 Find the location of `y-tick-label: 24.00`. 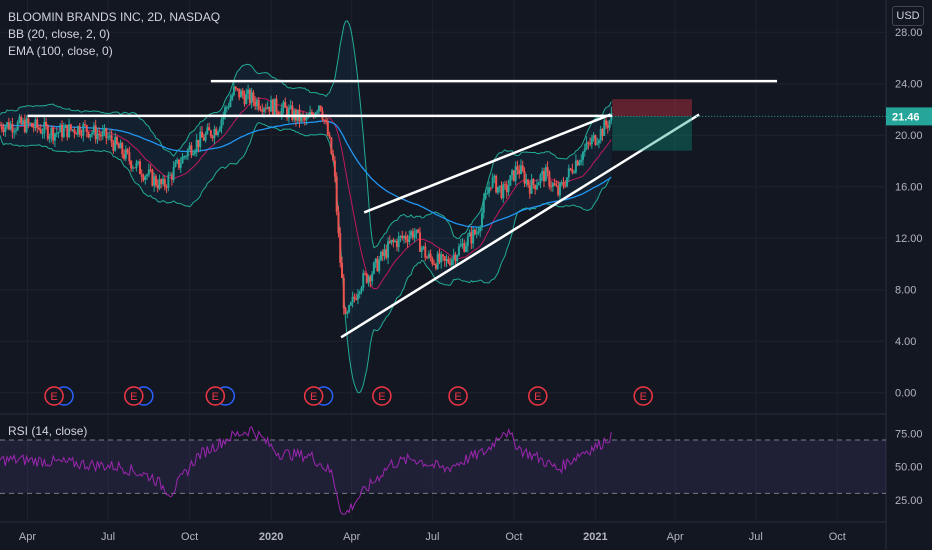

y-tick-label: 24.00 is located at coordinates (909, 85).